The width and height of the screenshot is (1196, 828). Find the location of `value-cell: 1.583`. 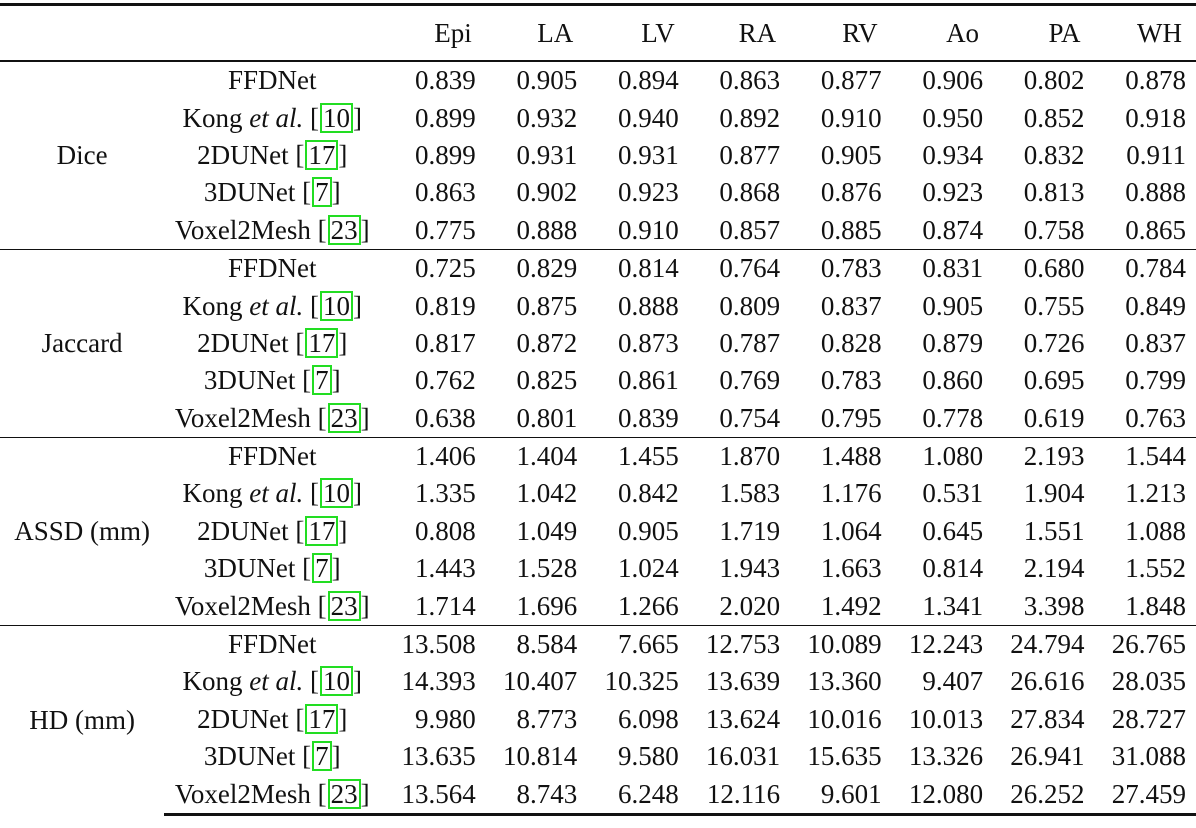

value-cell: 1.583 is located at coordinates (750, 493).